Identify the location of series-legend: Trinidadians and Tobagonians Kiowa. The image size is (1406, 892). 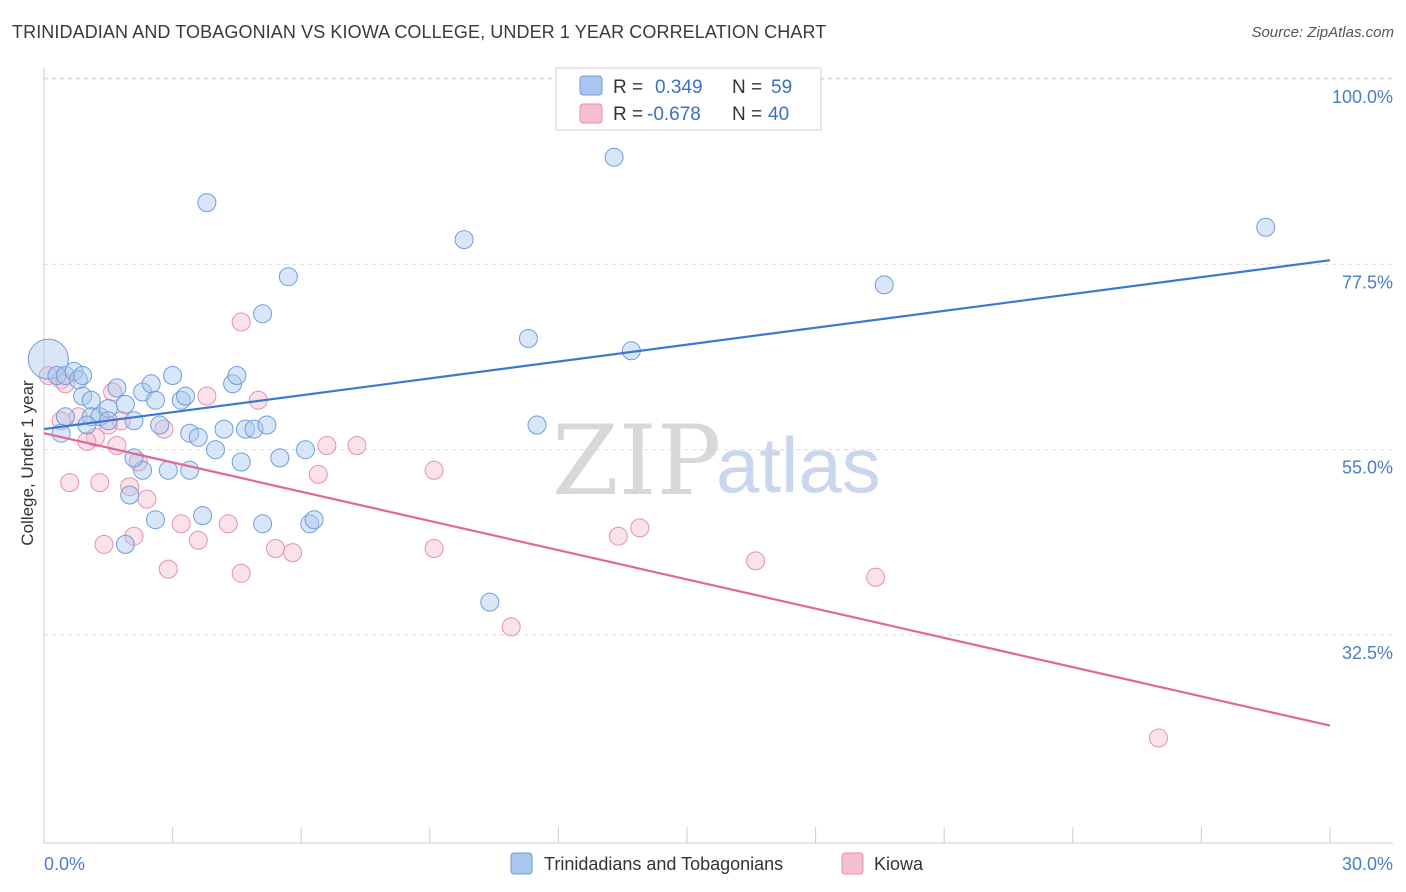
(717, 863).